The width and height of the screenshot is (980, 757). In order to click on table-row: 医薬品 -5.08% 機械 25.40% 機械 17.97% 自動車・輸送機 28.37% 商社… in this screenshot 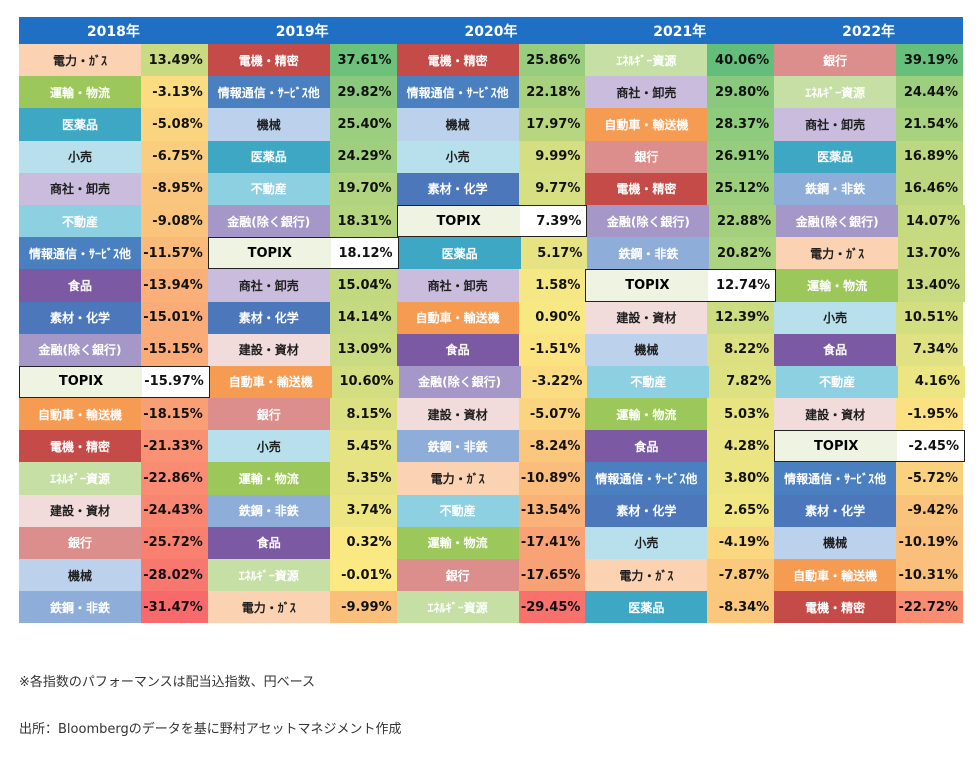, I will do `click(491, 124)`.